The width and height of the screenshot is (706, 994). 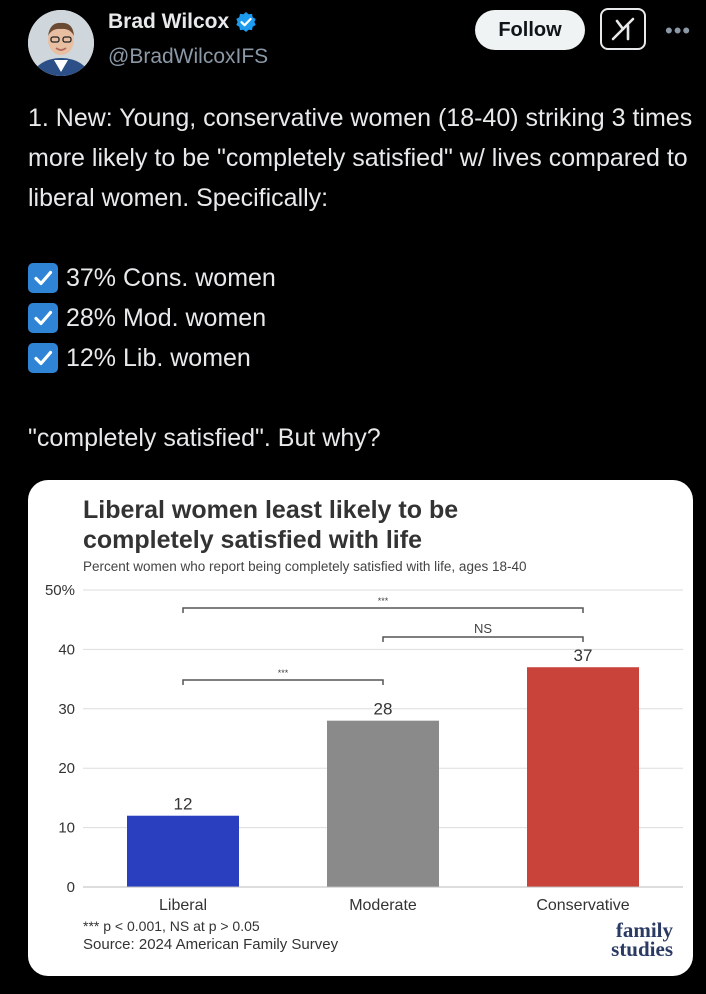 What do you see at coordinates (383, 709) in the screenshot?
I see `bar-value-label: 28` at bounding box center [383, 709].